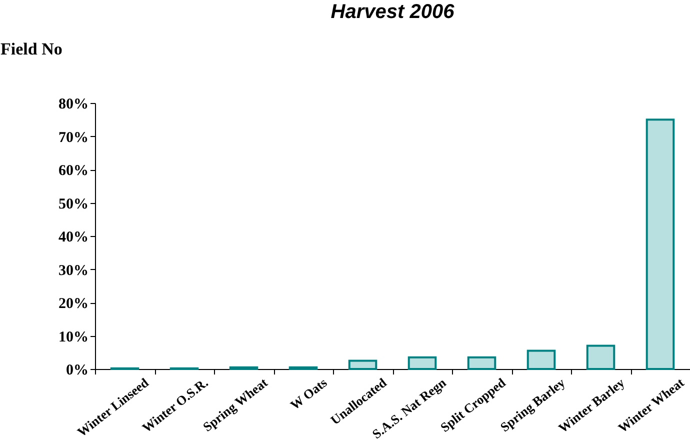 The height and width of the screenshot is (447, 690). What do you see at coordinates (73, 138) in the screenshot?
I see `y-tick-label: 70%` at bounding box center [73, 138].